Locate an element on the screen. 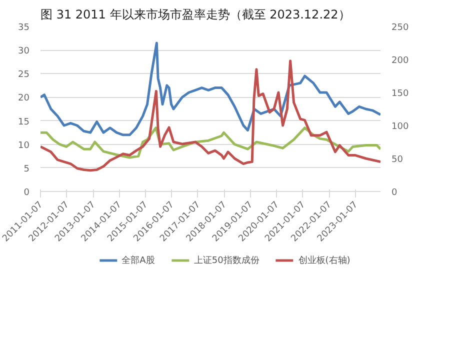 This screenshot has height=340, width=464. y-tick-label: 0 is located at coordinates (27, 193).